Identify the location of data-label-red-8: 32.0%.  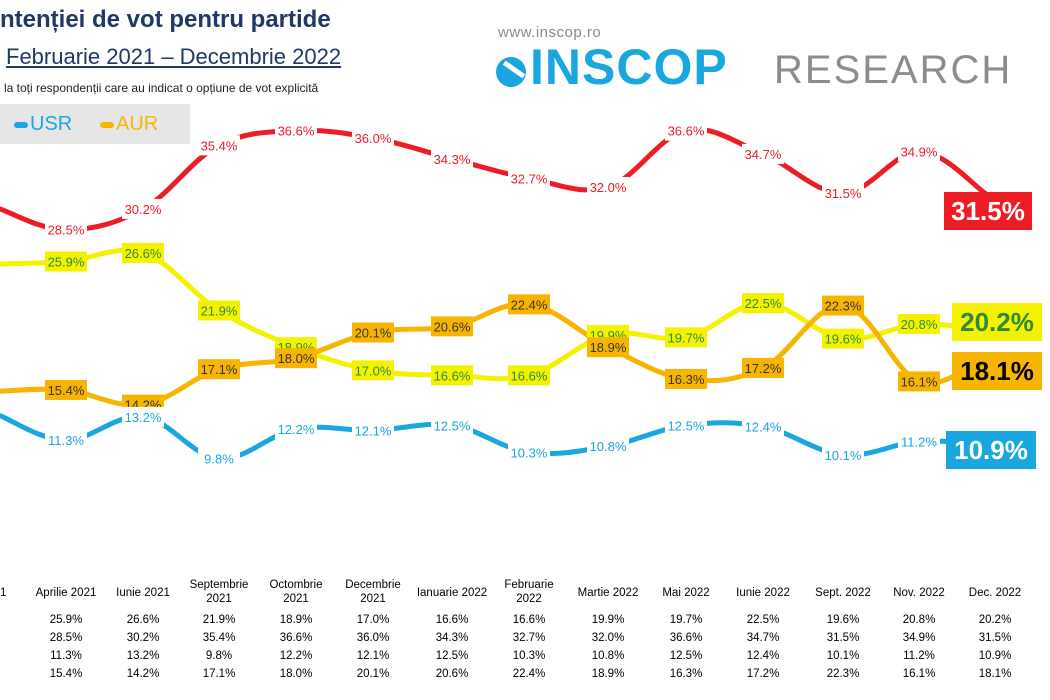
(608, 186).